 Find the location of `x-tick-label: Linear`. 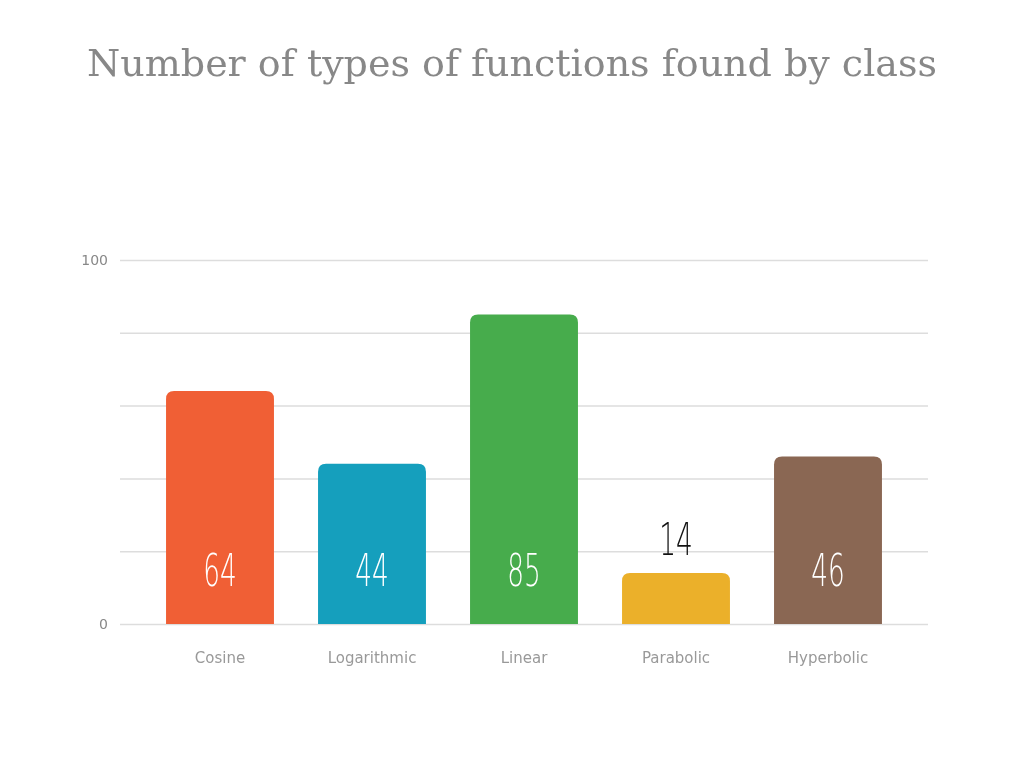

x-tick-label: Linear is located at coordinates (524, 657).